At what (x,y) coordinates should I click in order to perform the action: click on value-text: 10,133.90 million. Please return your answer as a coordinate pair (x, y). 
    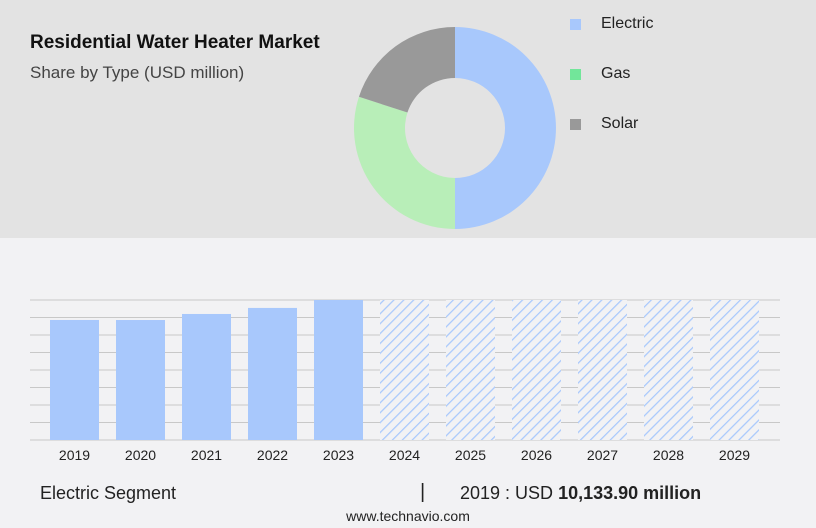
    Looking at the image, I should click on (630, 493).